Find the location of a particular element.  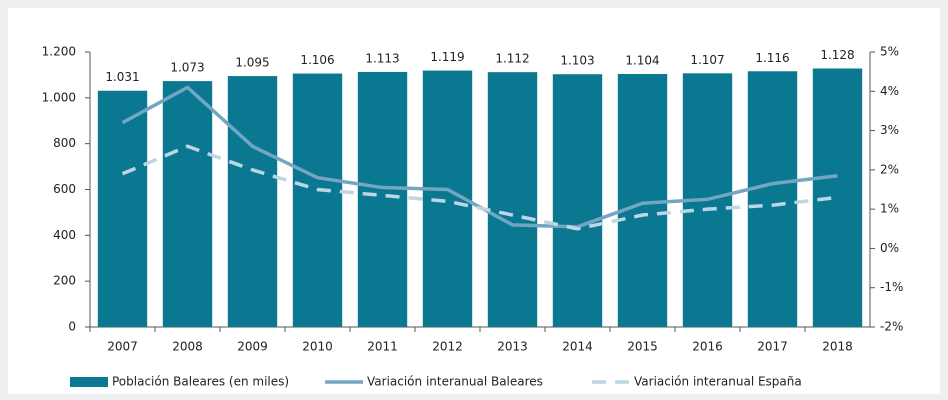

y-tick-label: 0 is located at coordinates (72, 327).